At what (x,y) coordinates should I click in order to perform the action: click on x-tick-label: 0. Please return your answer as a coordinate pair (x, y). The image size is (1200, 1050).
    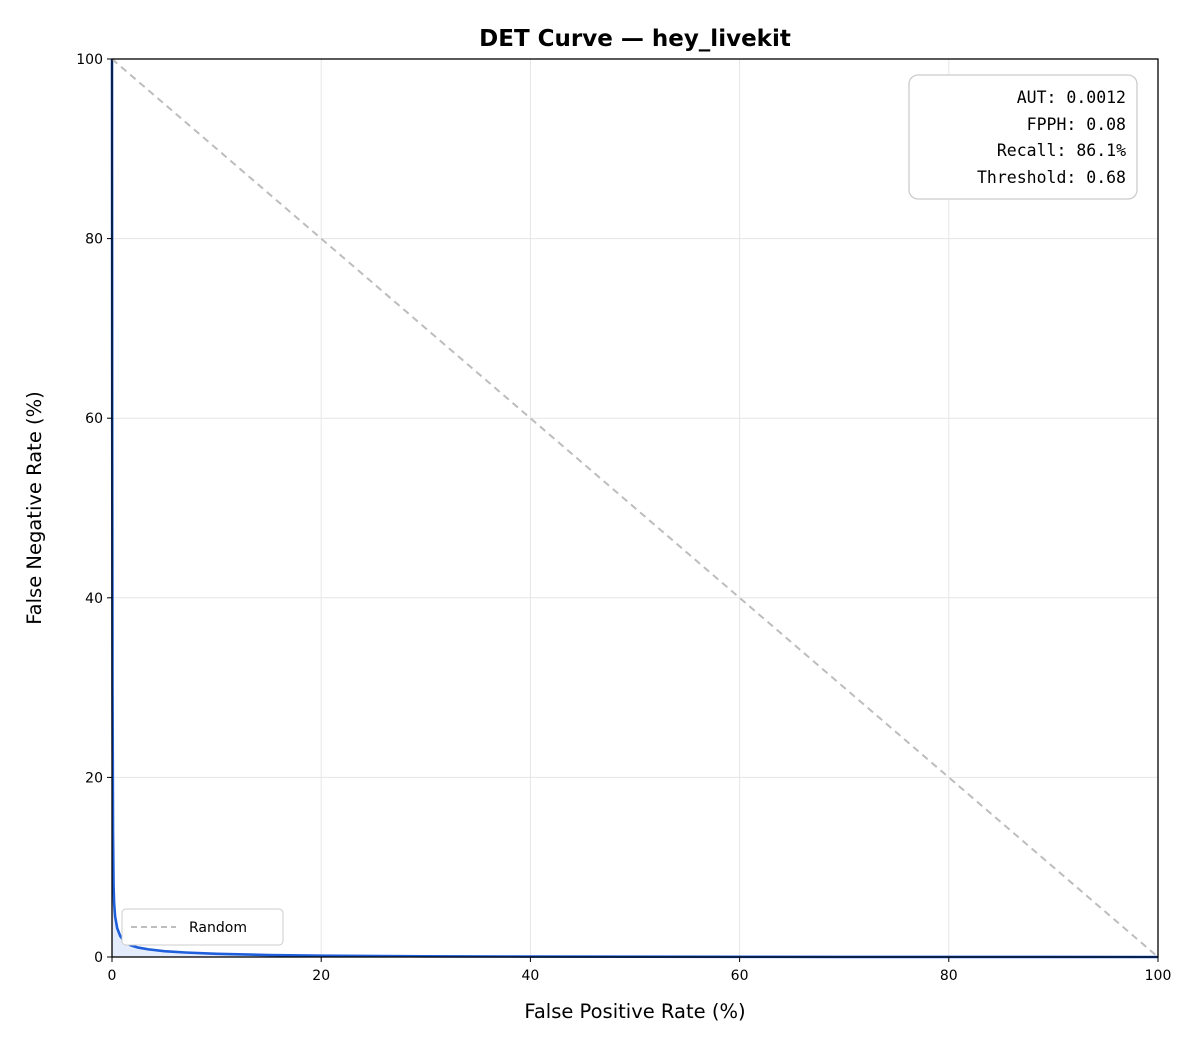
    Looking at the image, I should click on (112, 976).